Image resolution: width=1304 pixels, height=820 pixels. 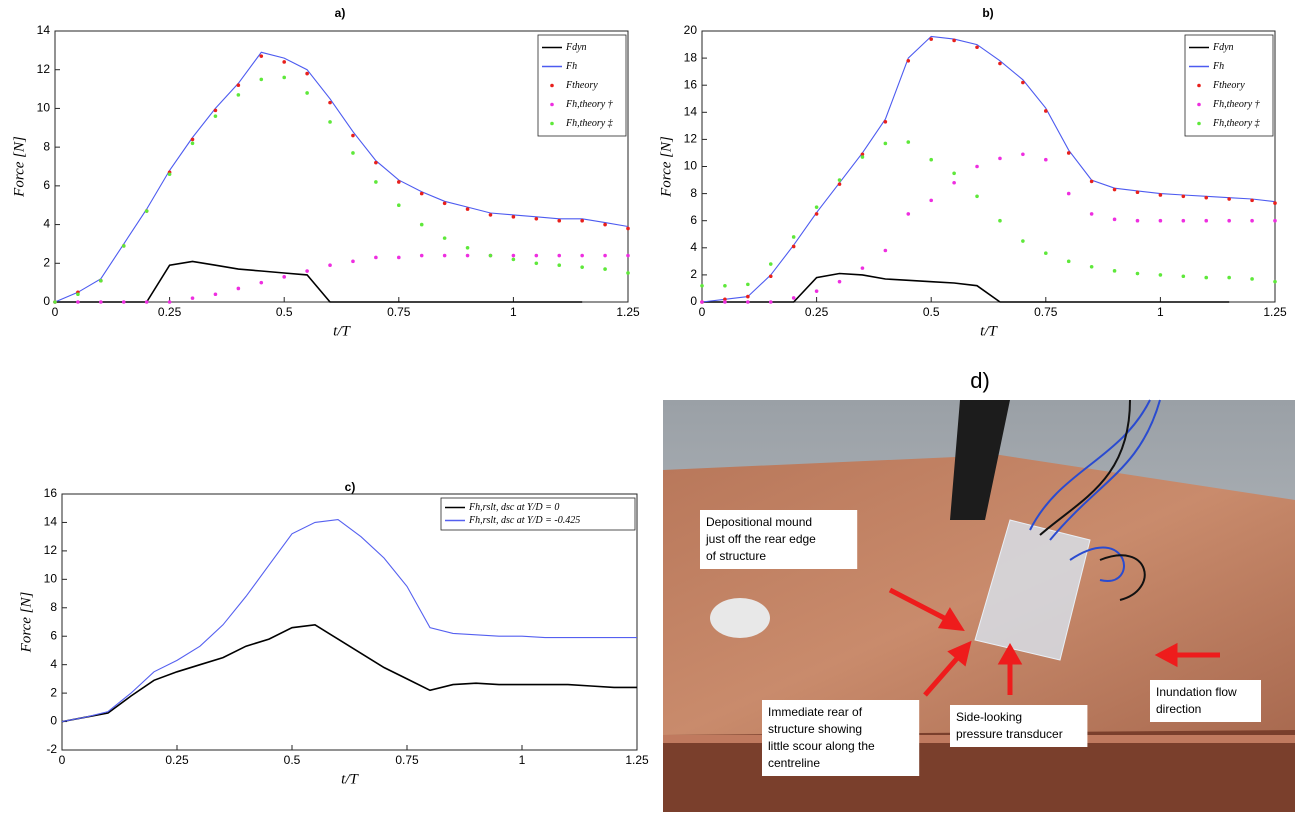 What do you see at coordinates (740, 618) in the screenshot?
I see `reflection` at bounding box center [740, 618].